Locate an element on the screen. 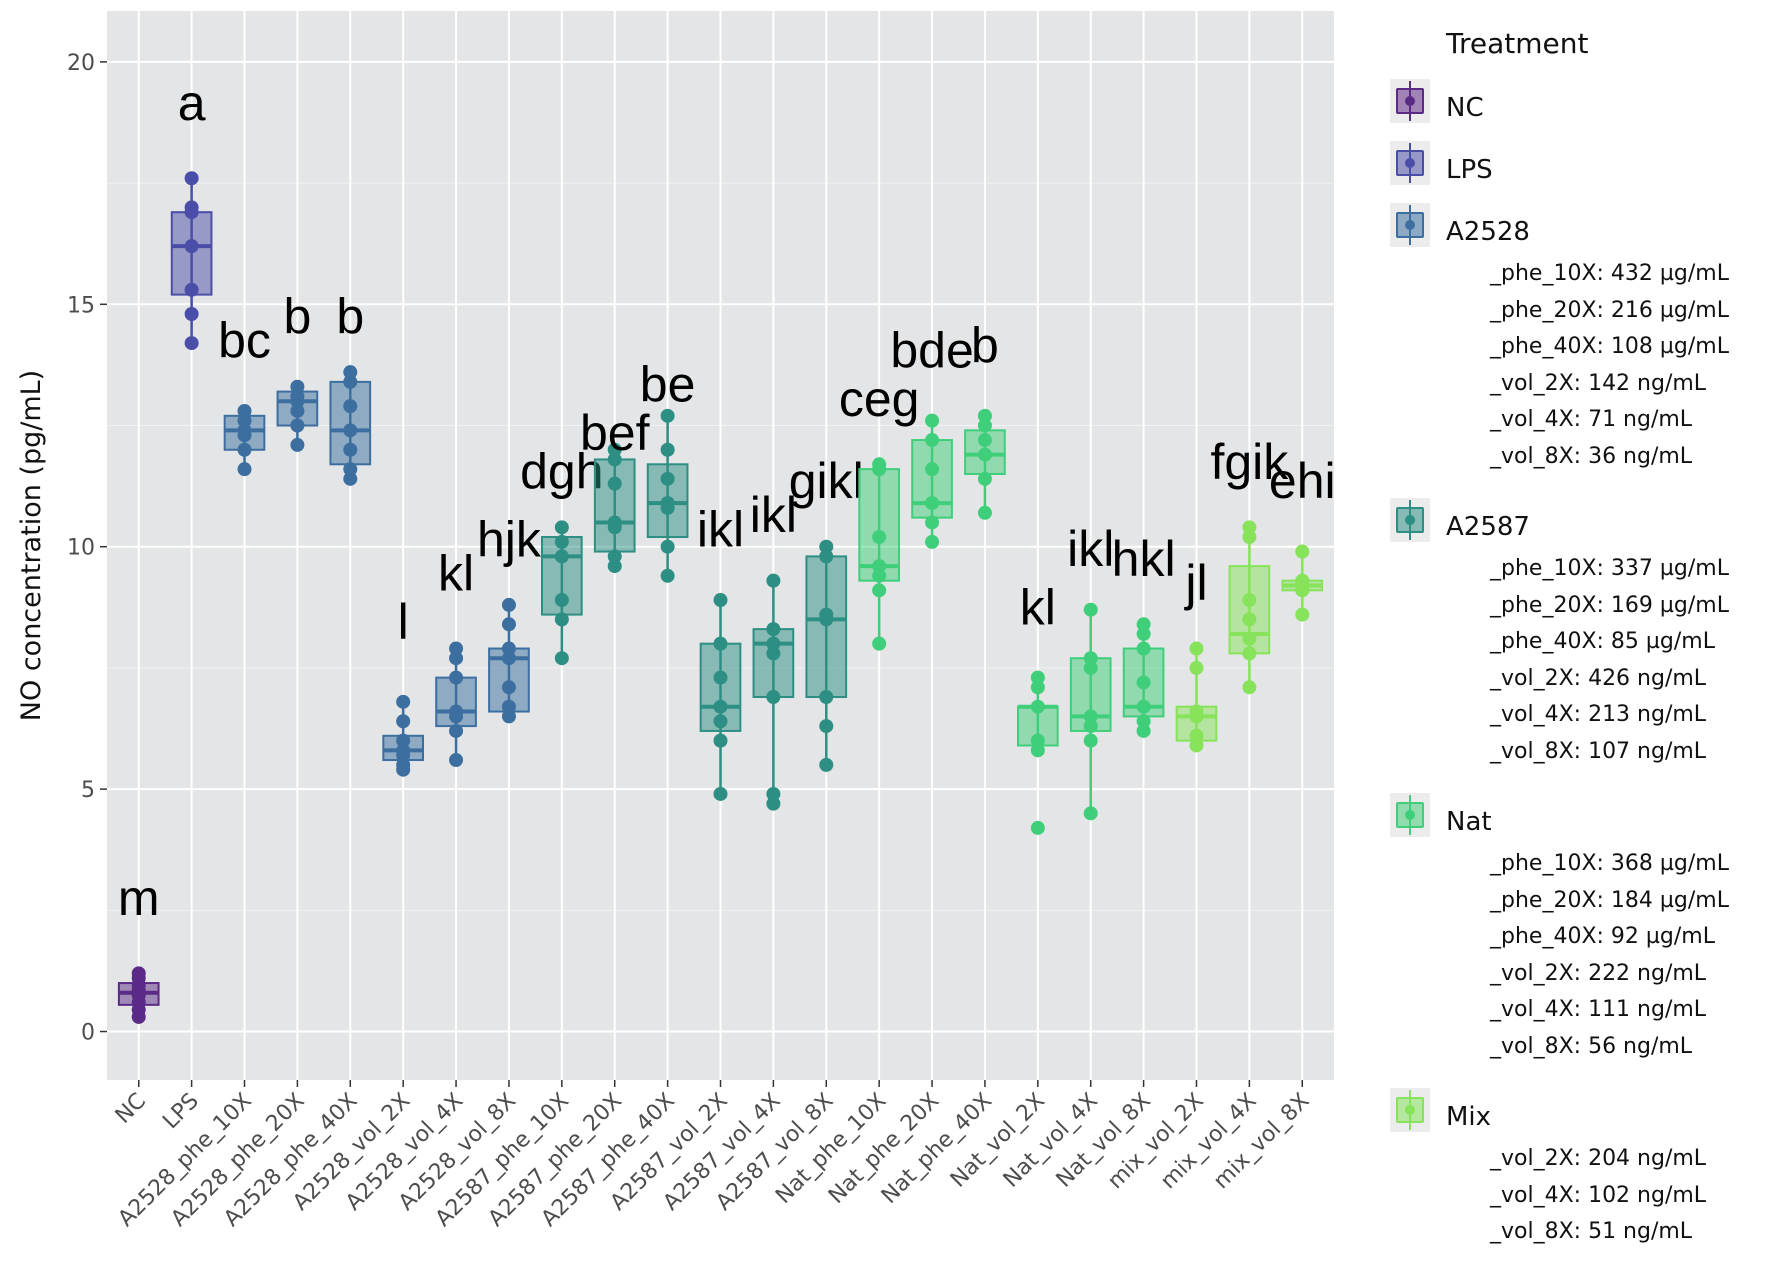 This screenshot has width=1772, height=1275. significance-letter: bc is located at coordinates (244, 341).